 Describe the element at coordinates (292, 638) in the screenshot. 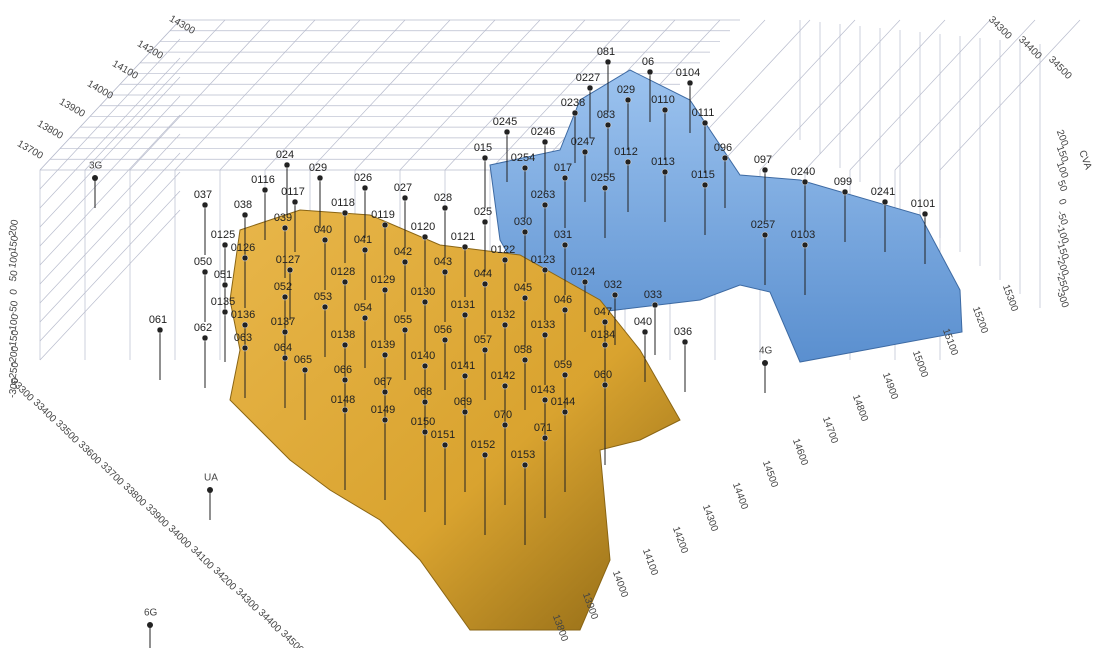

I see `axis-label: 34500` at that location.